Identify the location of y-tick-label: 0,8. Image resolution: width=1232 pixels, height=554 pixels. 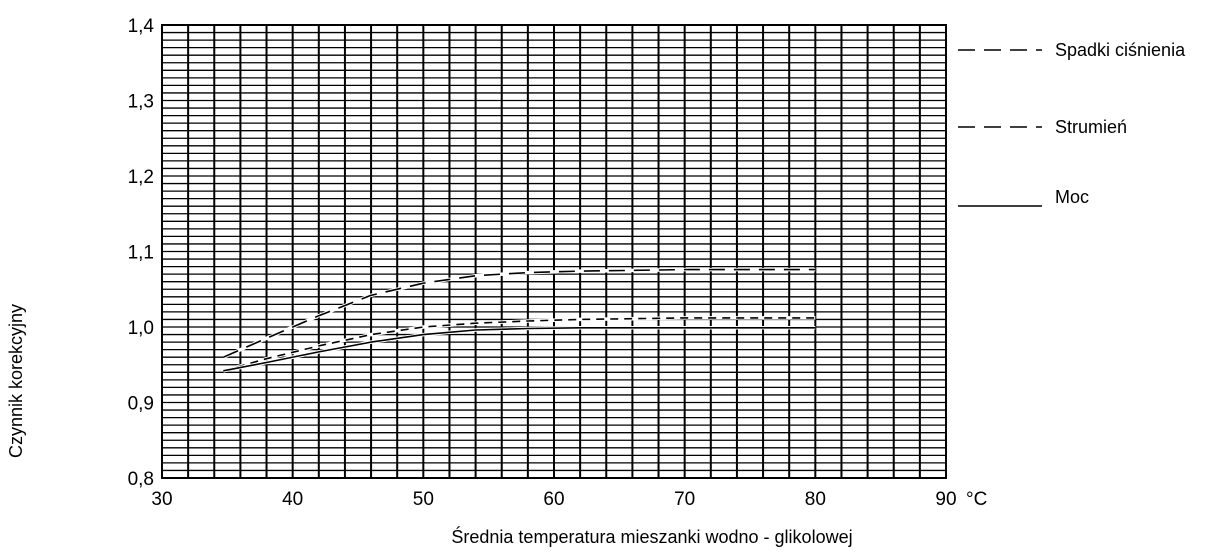
(141, 479).